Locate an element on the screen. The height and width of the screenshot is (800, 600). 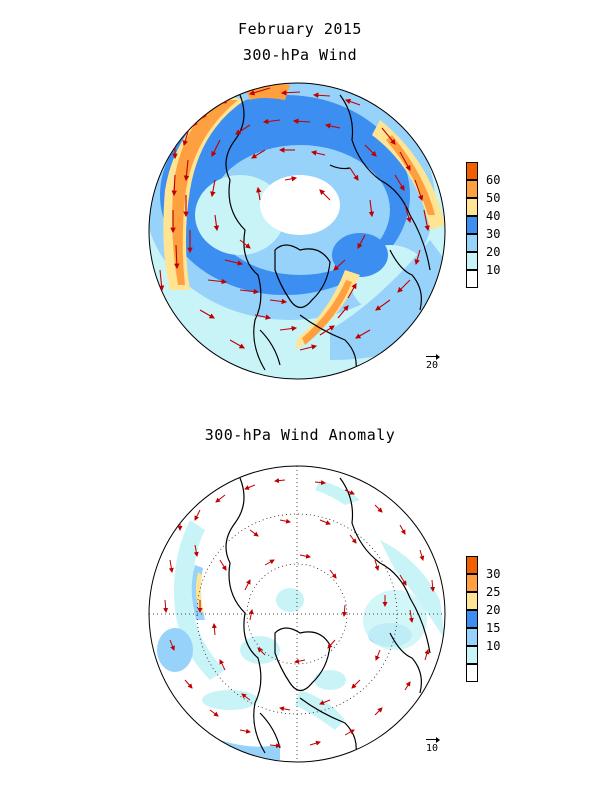
map-title-date: February 2015 is located at coordinates (300, 29).